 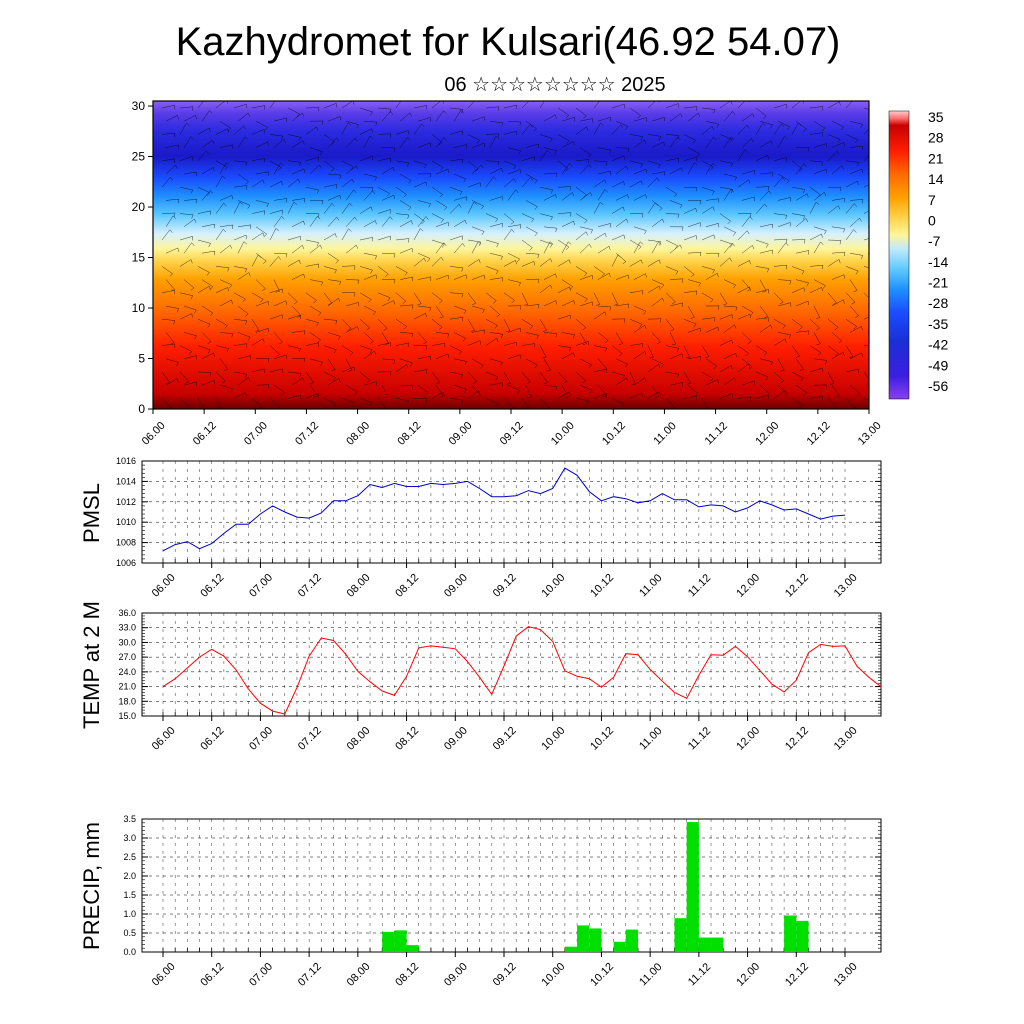 I want to click on x-tick-label: 09.00, so click(x=456, y=586).